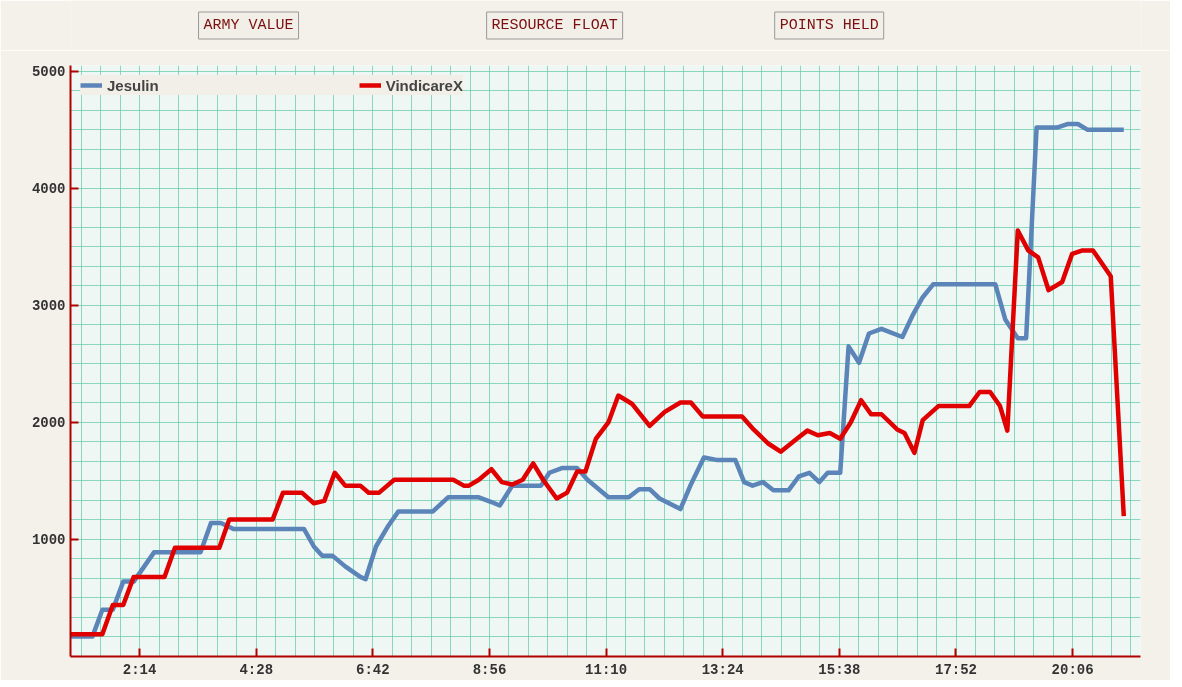  I want to click on text: RESOURCE FLOAT, so click(554, 25).